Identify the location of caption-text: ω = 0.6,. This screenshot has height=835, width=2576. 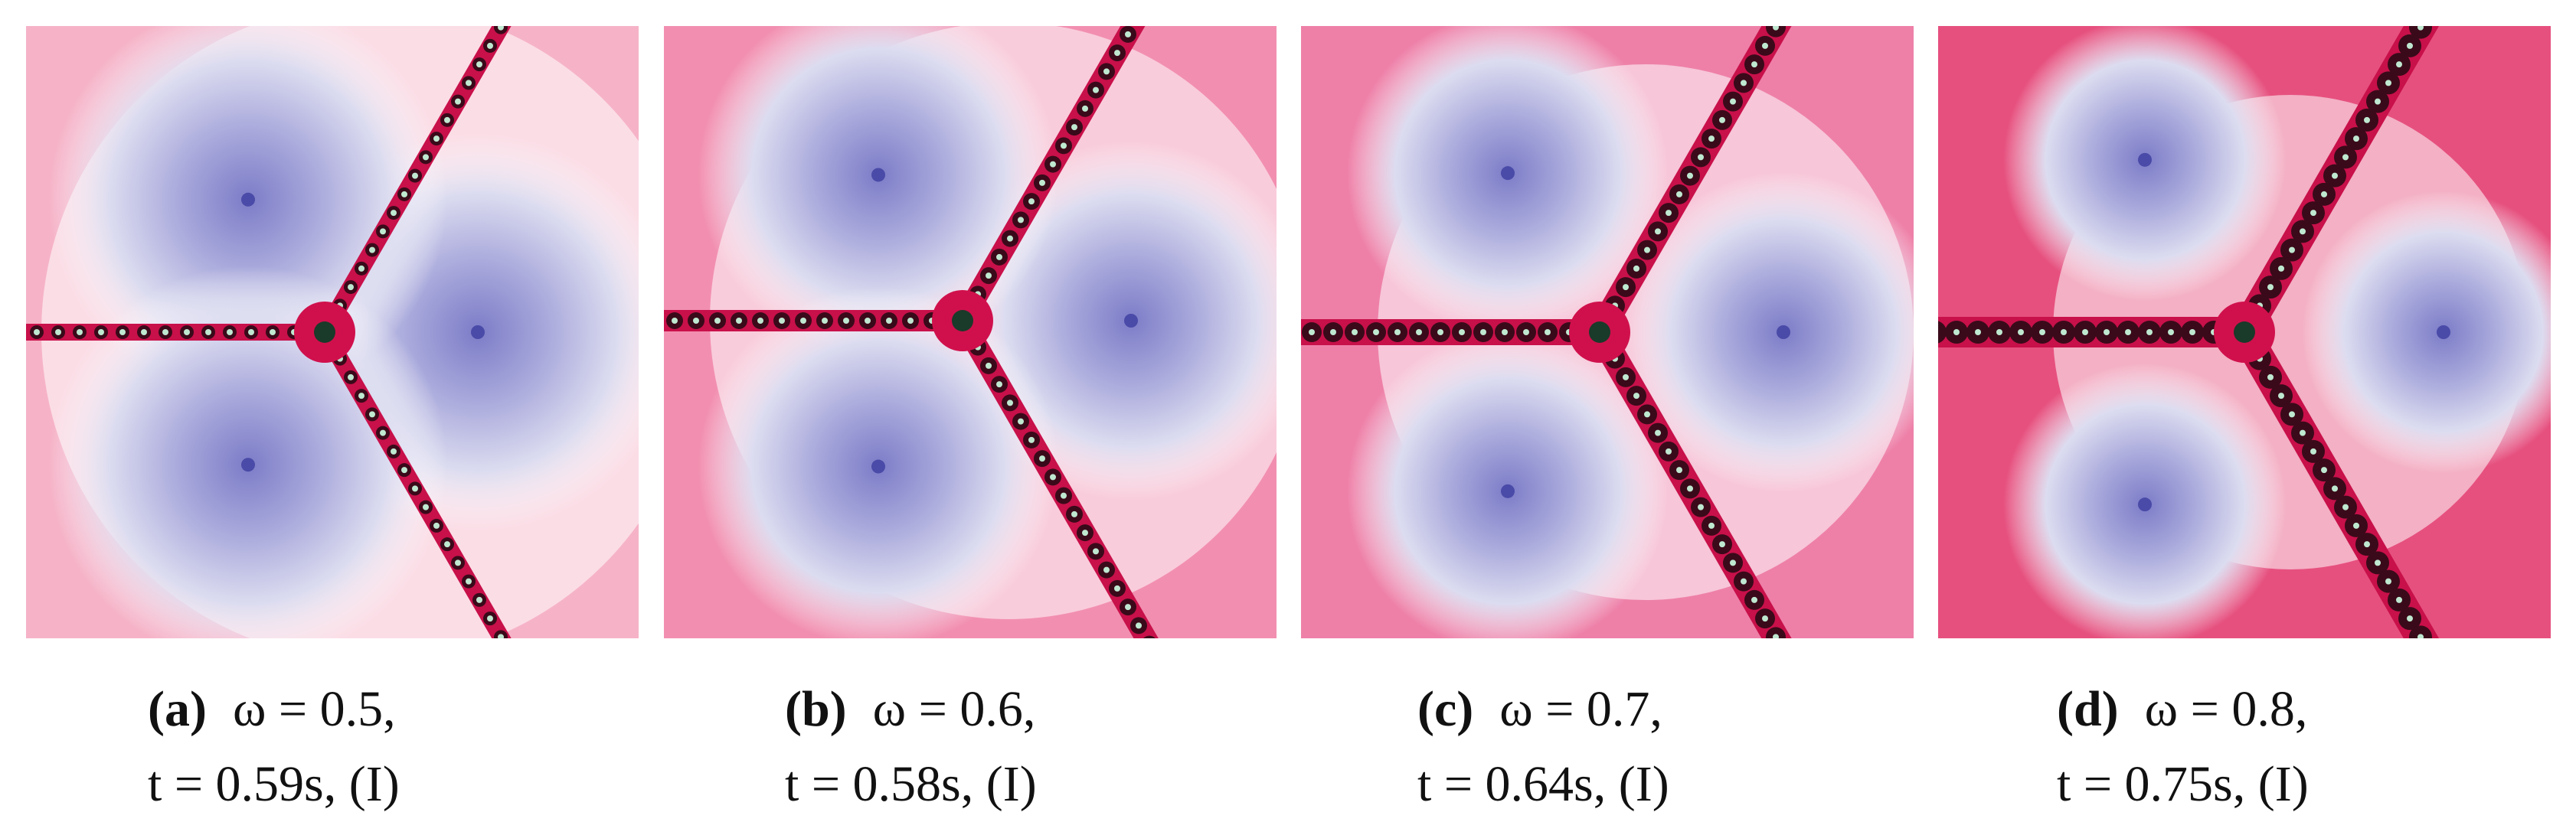
(954, 709).